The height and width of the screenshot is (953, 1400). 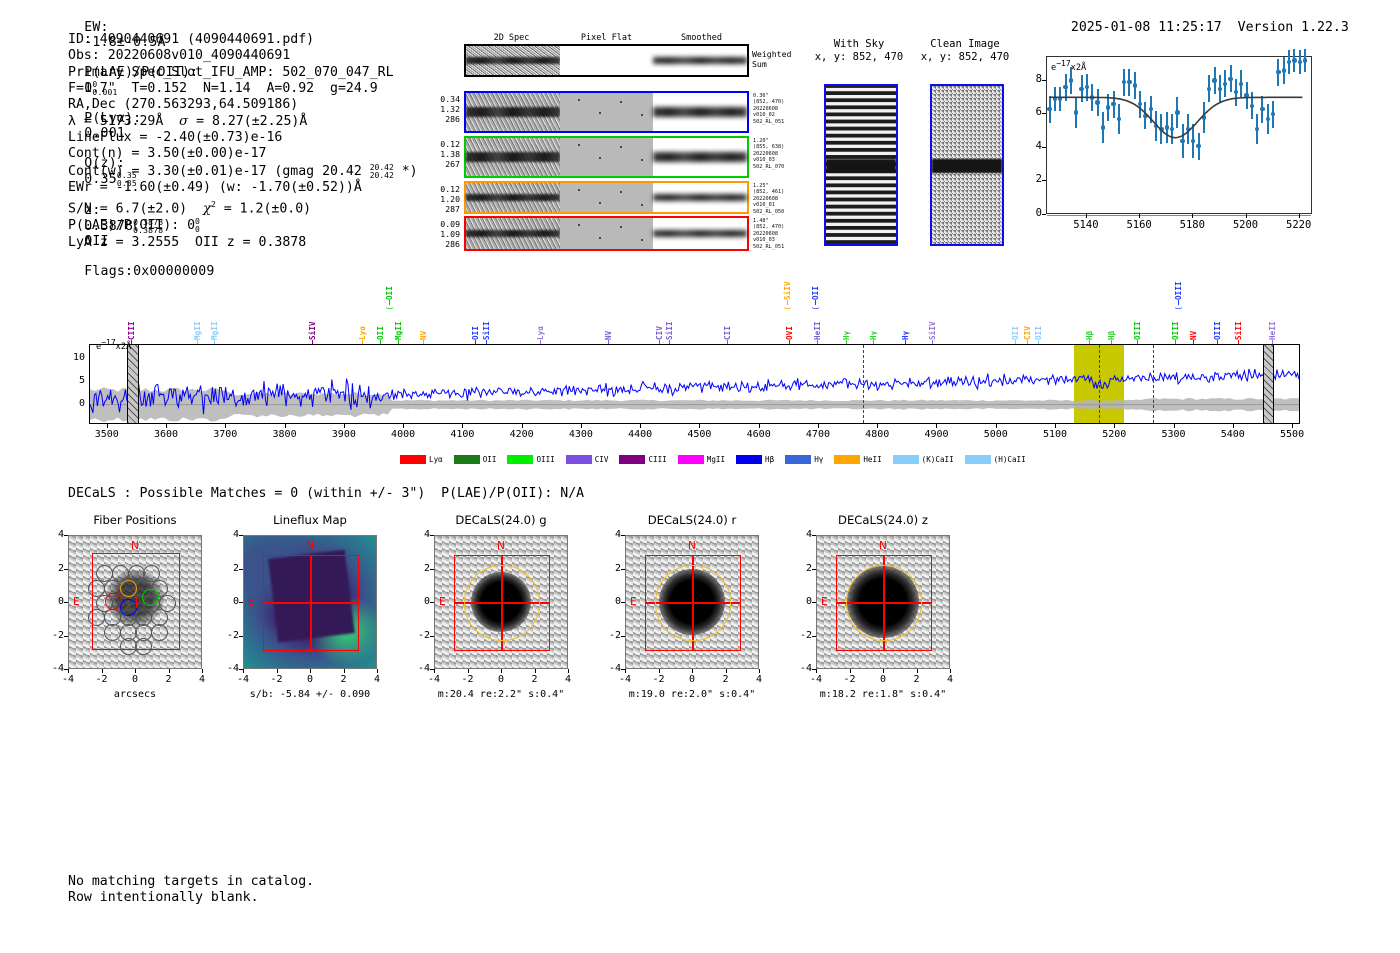 I want to click on panel-y-tick: 2, so click(x=617, y=568).